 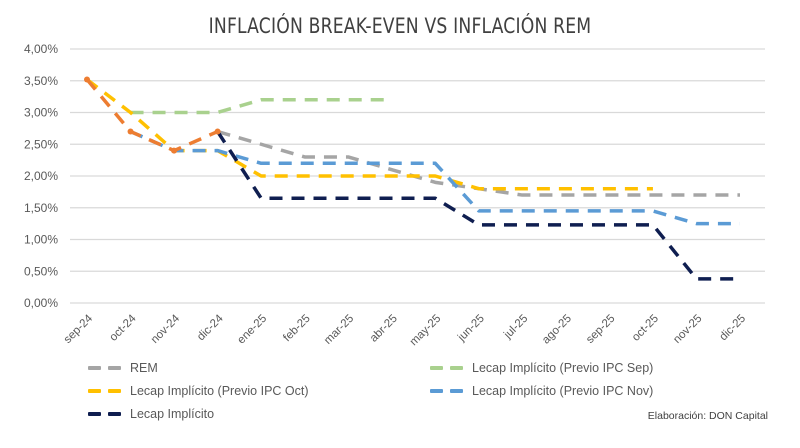 What do you see at coordinates (106, 391) in the screenshot?
I see `legend-swatch-lecap-oct` at bounding box center [106, 391].